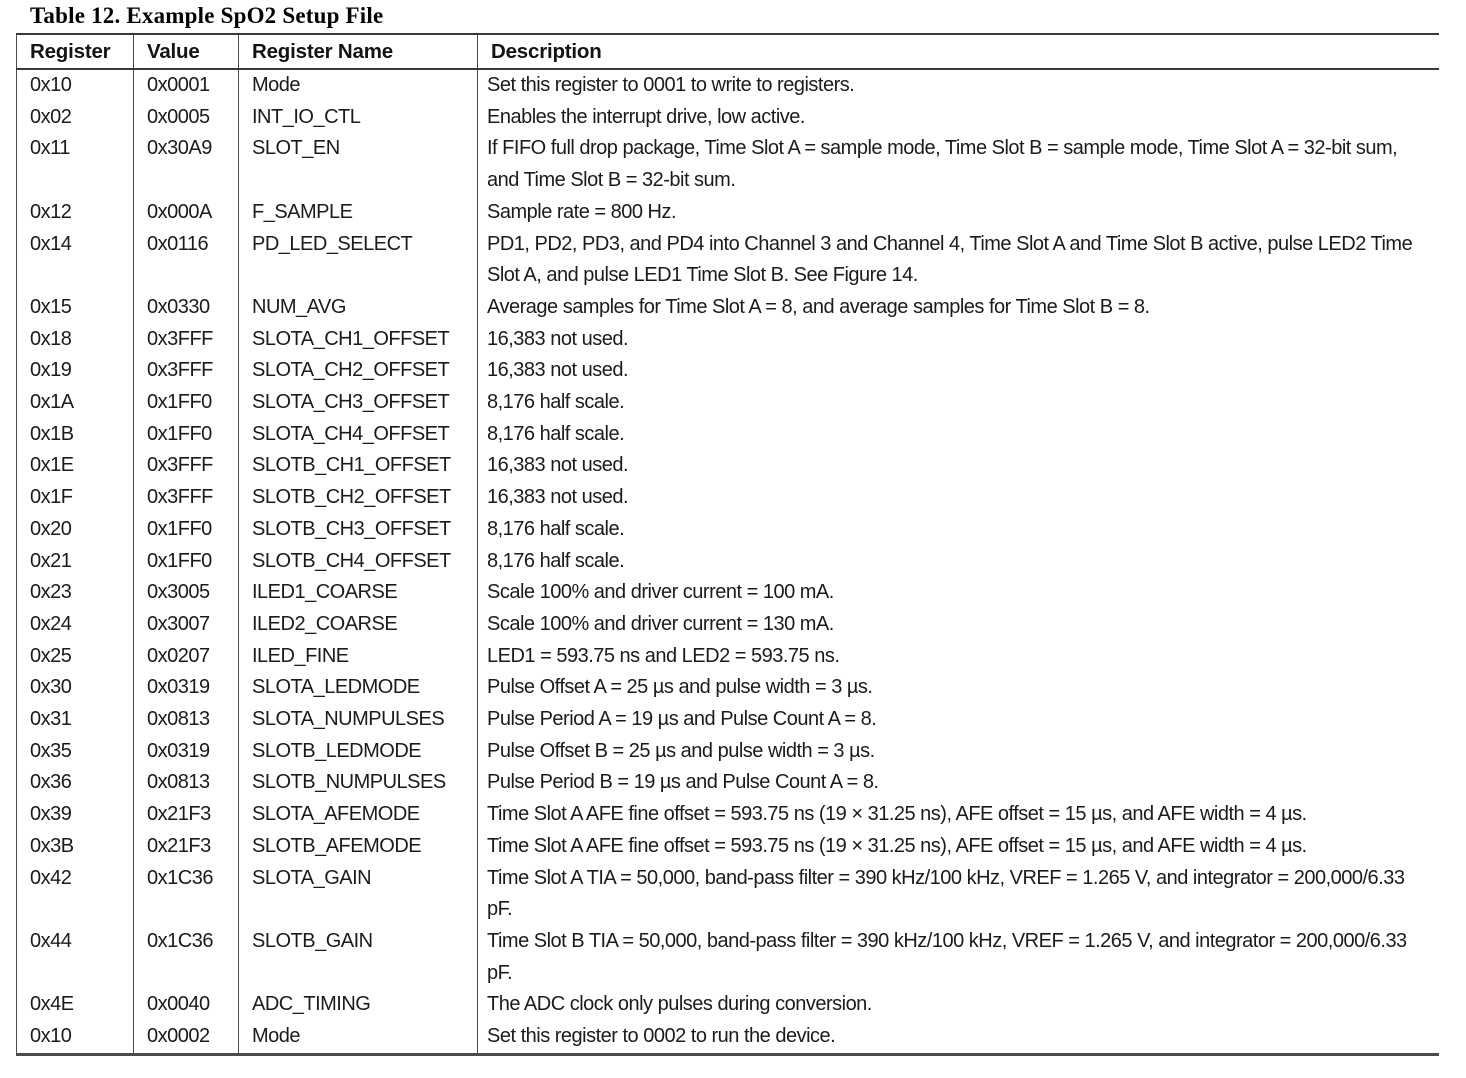 This screenshot has height=1078, width=1466. Describe the element at coordinates (186, 85) in the screenshot. I see `cell-value: 0x0001` at that location.